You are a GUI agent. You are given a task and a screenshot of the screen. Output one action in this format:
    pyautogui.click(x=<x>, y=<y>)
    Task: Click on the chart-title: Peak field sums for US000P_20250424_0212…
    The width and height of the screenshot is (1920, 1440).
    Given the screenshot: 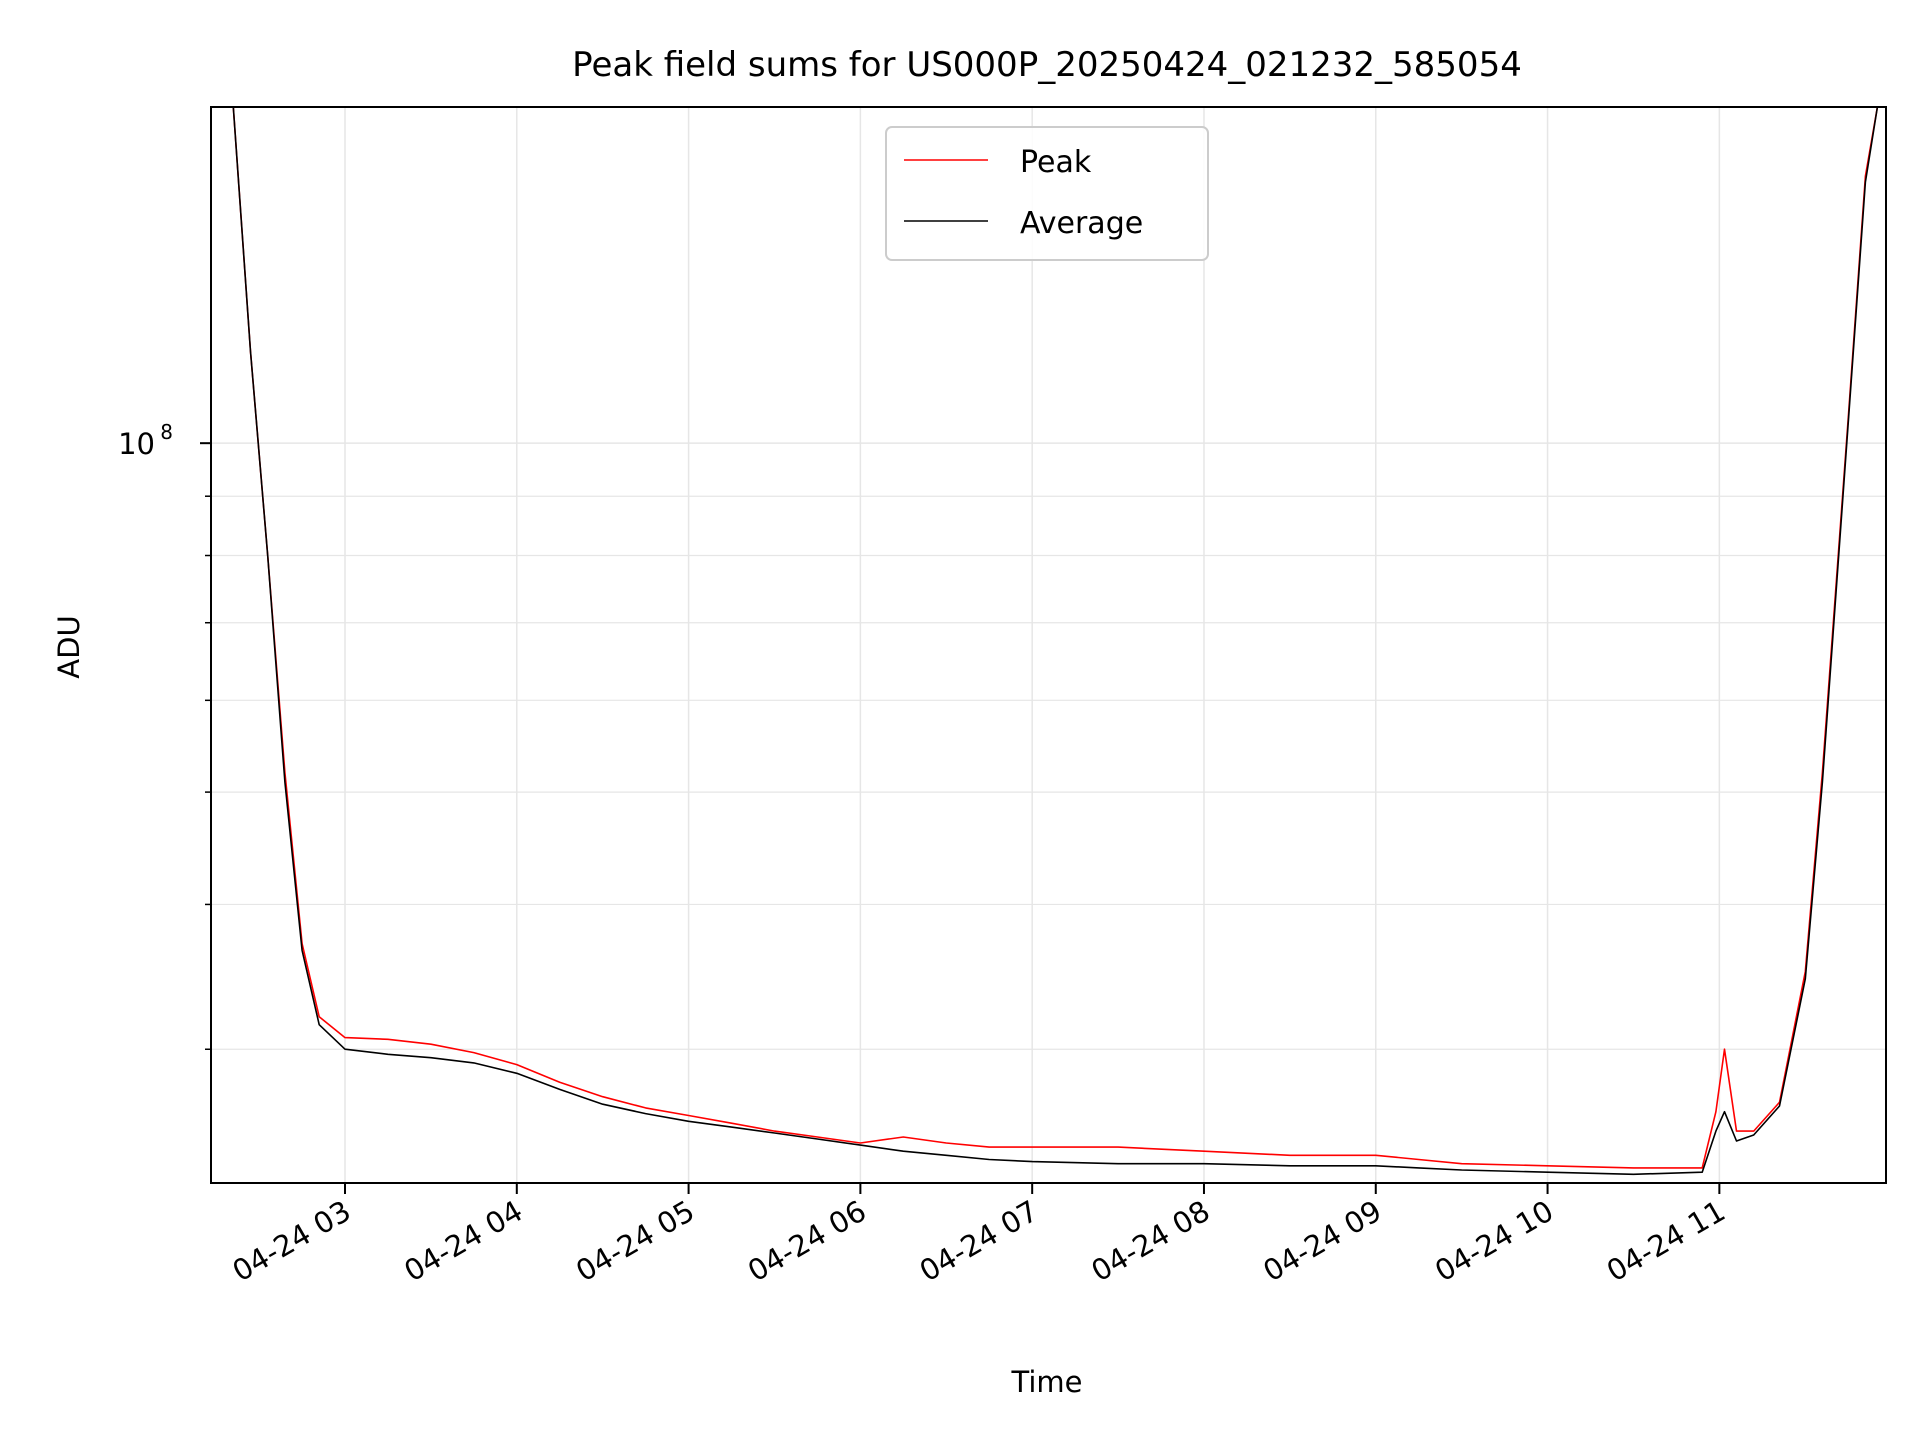 What is the action you would take?
    pyautogui.click(x=1047, y=65)
    